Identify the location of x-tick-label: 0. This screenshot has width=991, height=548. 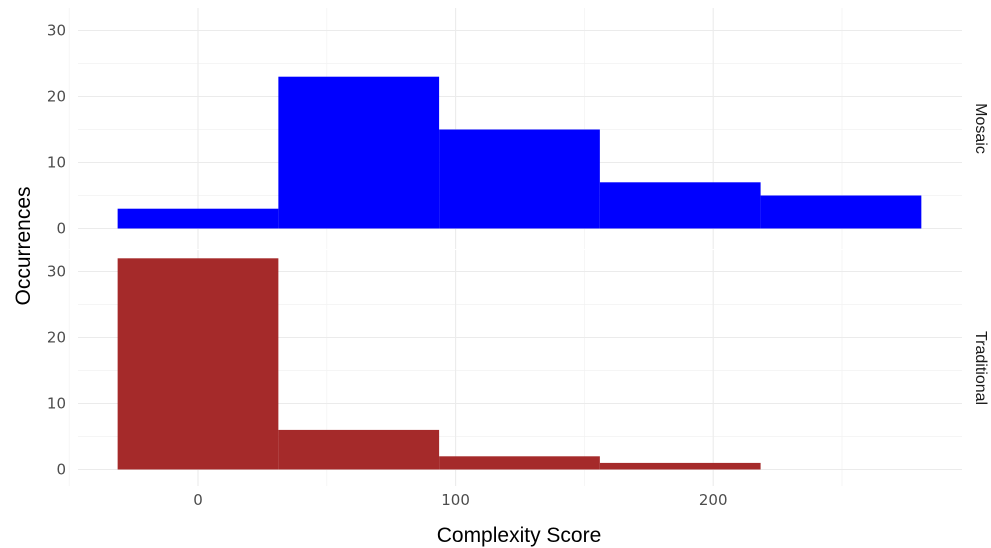
(198, 500).